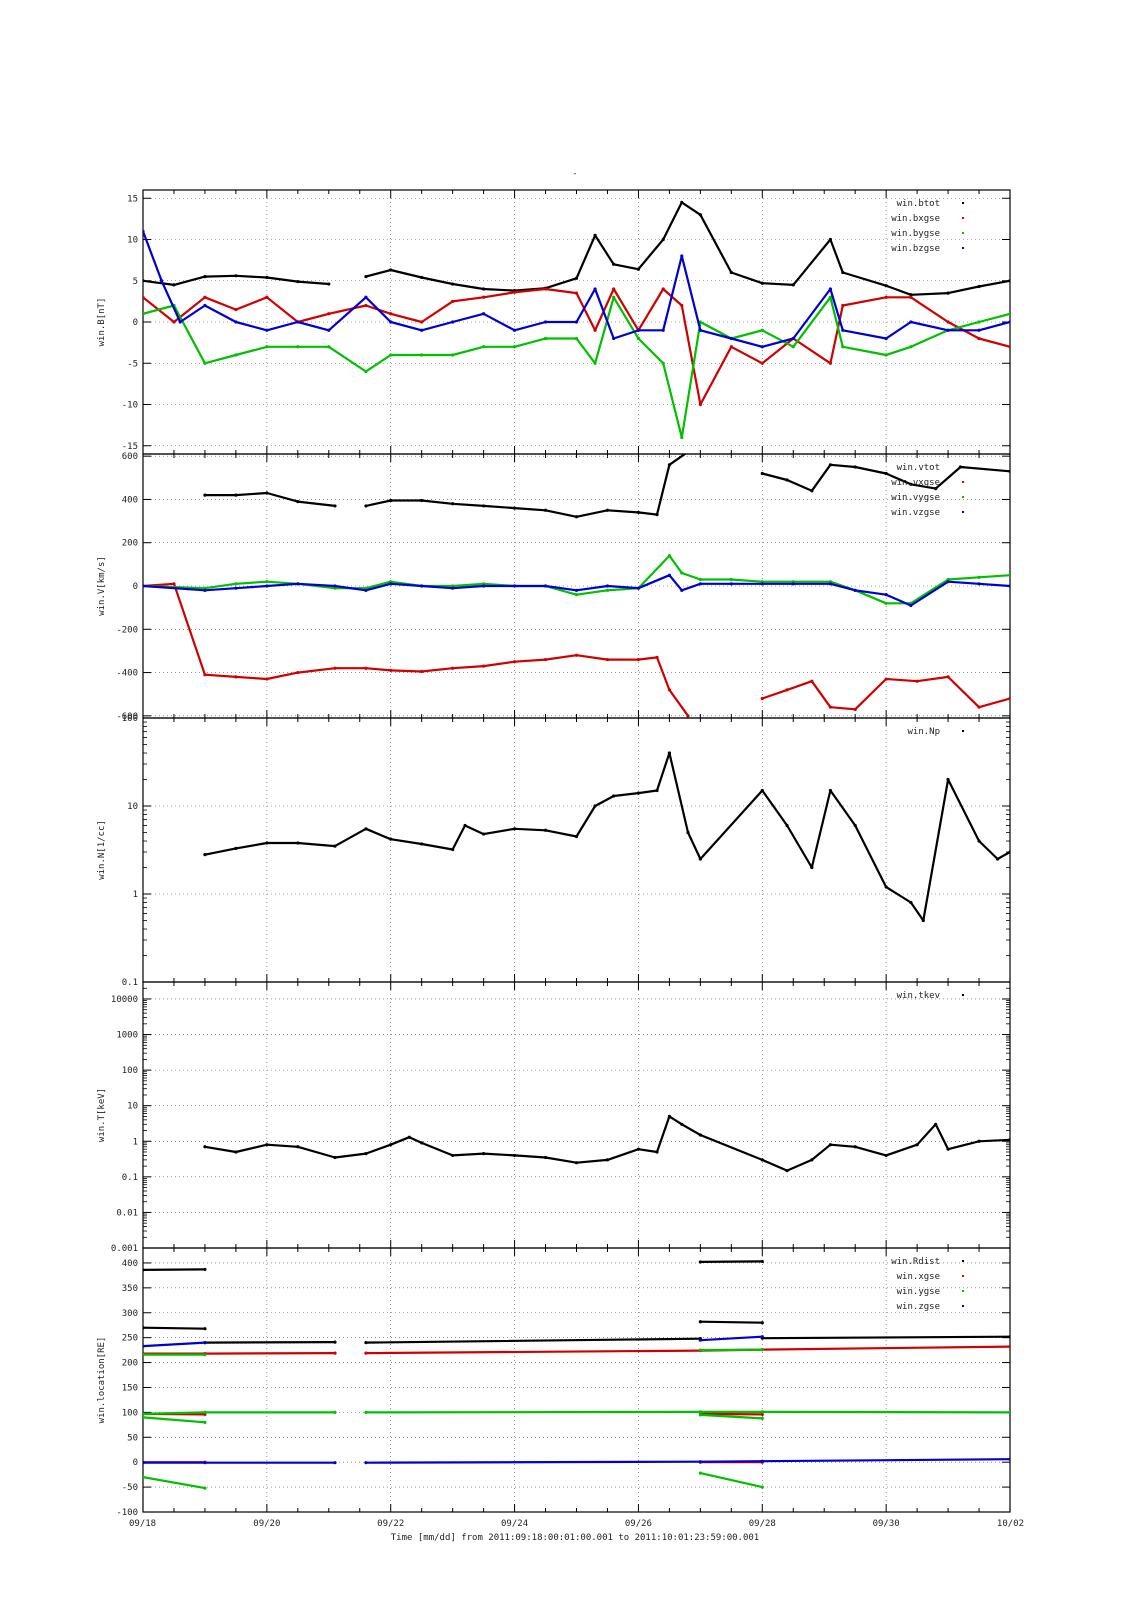 This screenshot has height=1600, width=1131. What do you see at coordinates (130, 457) in the screenshot?
I see `y-tick-label: 600` at bounding box center [130, 457].